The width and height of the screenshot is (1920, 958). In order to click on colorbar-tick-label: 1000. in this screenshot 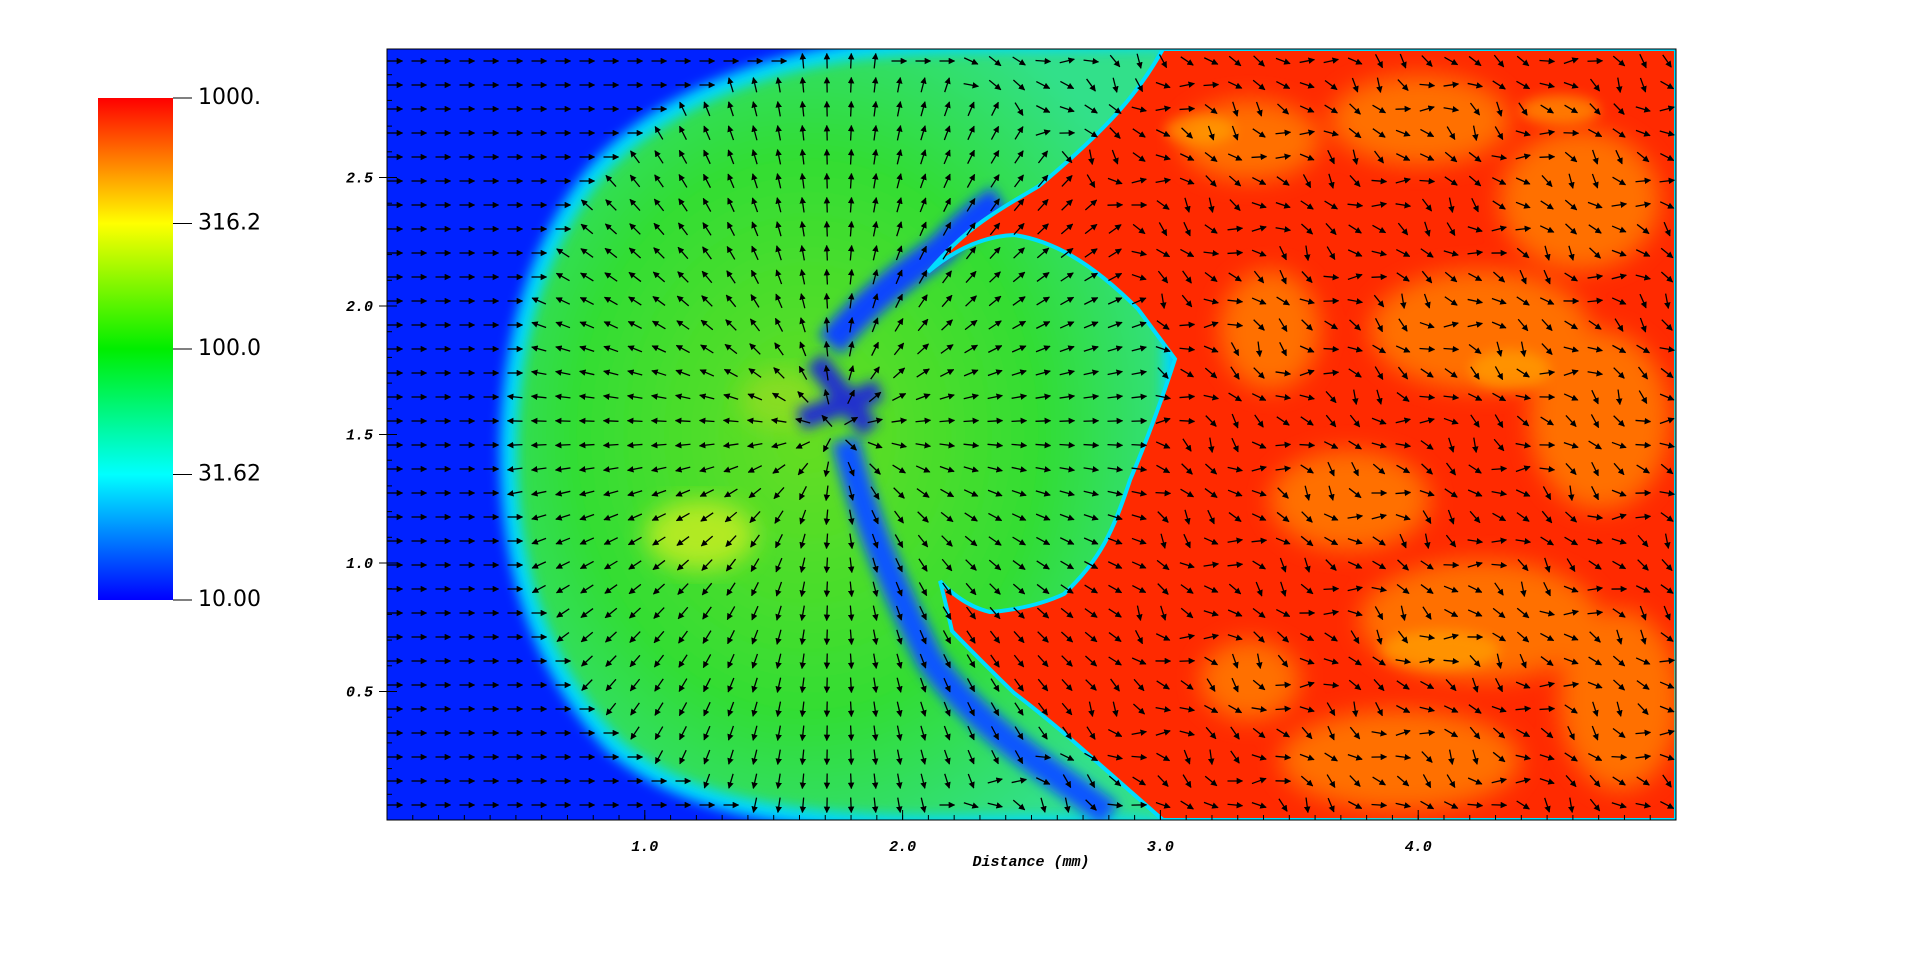, I will do `click(229, 97)`.